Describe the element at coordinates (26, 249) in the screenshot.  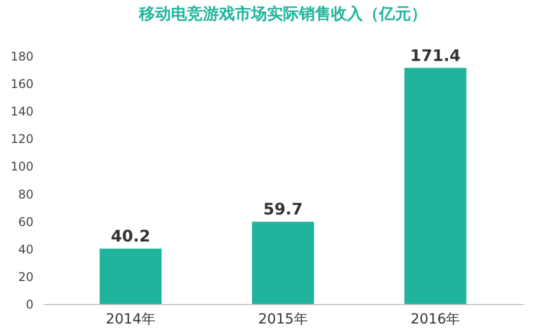
I see `y-tick-label: 40` at that location.